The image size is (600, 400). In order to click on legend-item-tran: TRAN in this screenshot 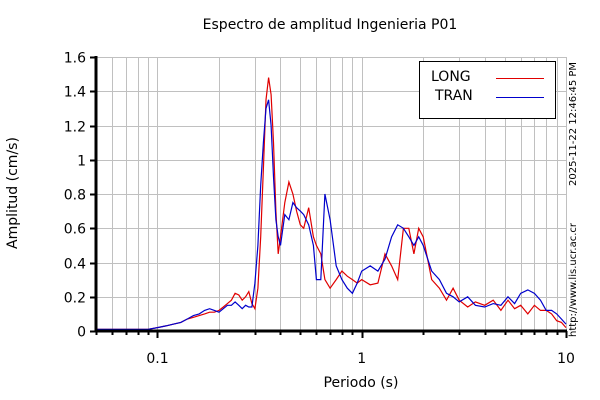, I will do `click(487, 97)`.